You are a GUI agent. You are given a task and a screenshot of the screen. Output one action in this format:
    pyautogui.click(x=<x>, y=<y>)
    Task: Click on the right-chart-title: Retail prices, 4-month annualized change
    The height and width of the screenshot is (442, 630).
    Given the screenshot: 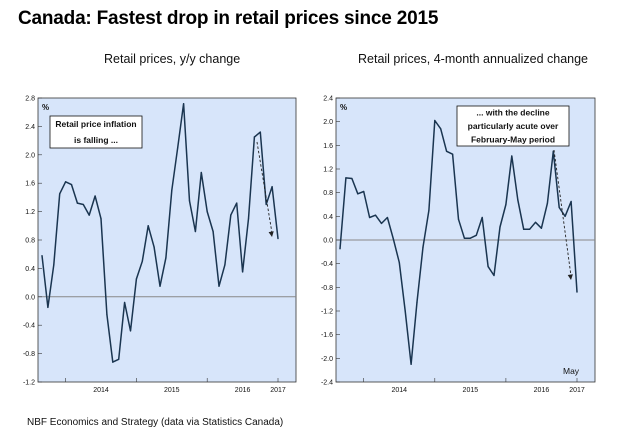 What is the action you would take?
    pyautogui.click(x=473, y=59)
    